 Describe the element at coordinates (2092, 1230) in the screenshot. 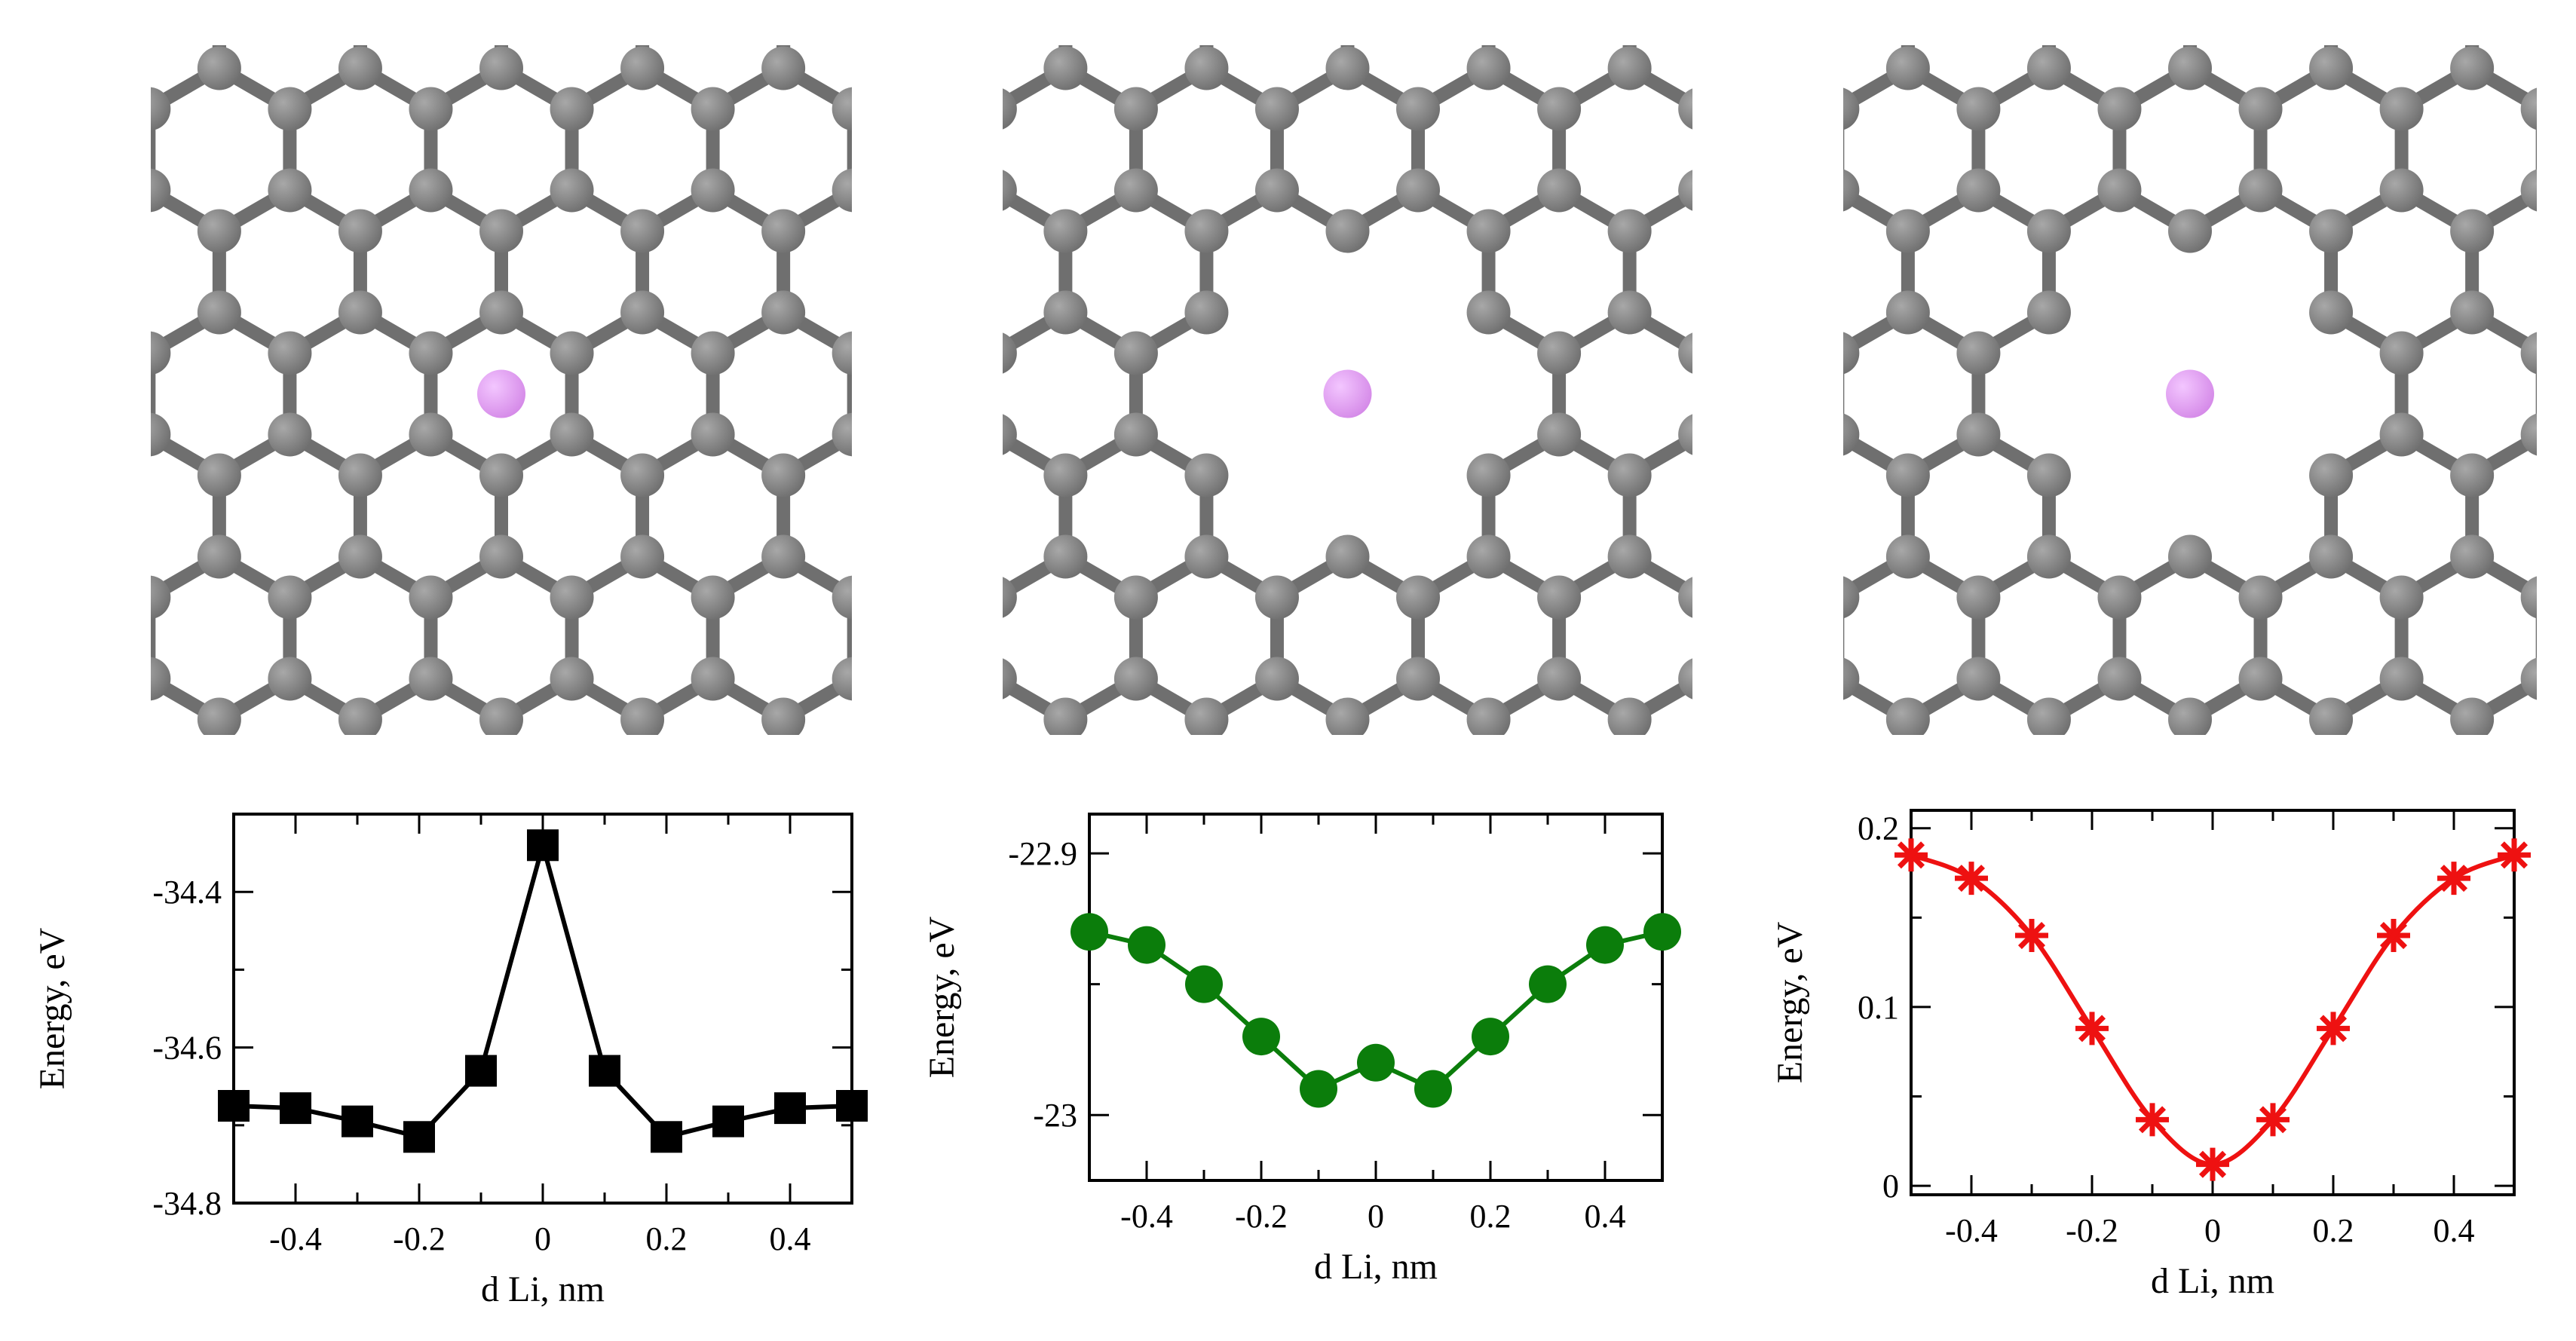

I see `x-tick-label: -0.2` at that location.